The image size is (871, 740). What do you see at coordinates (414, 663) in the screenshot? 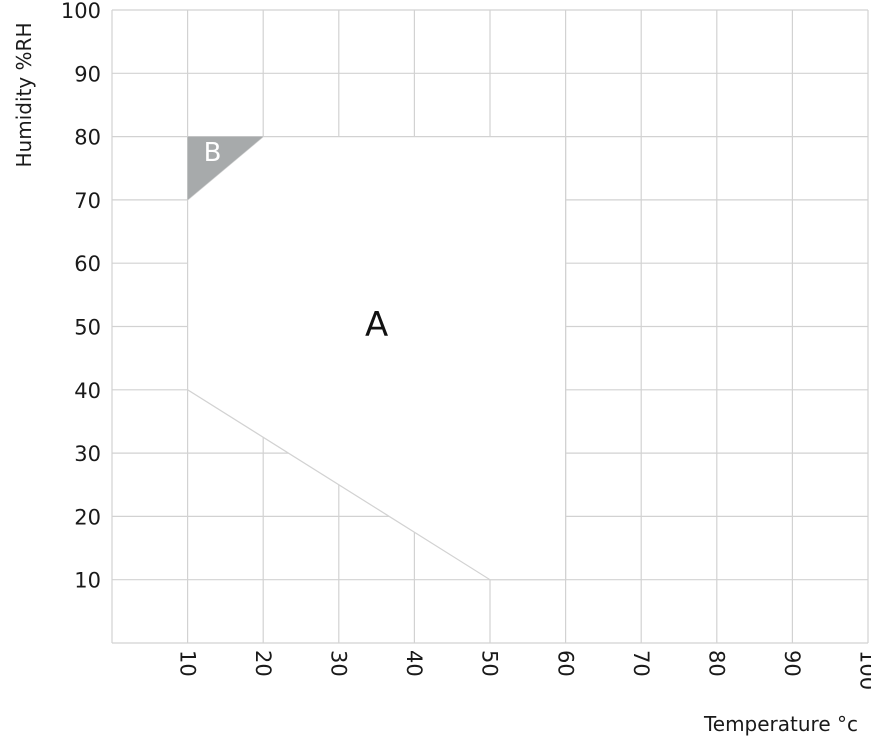
I see `x-tick-label: 40` at bounding box center [414, 663].